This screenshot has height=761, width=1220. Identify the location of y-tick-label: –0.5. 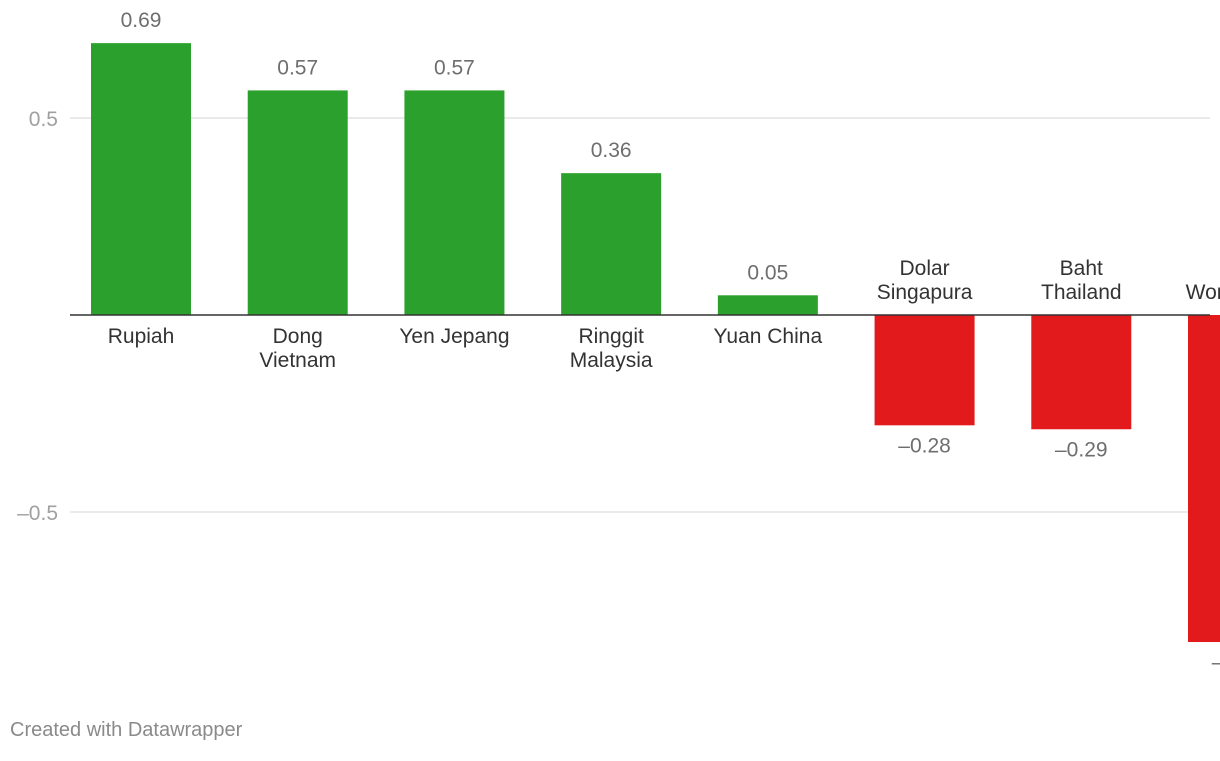
(37, 513).